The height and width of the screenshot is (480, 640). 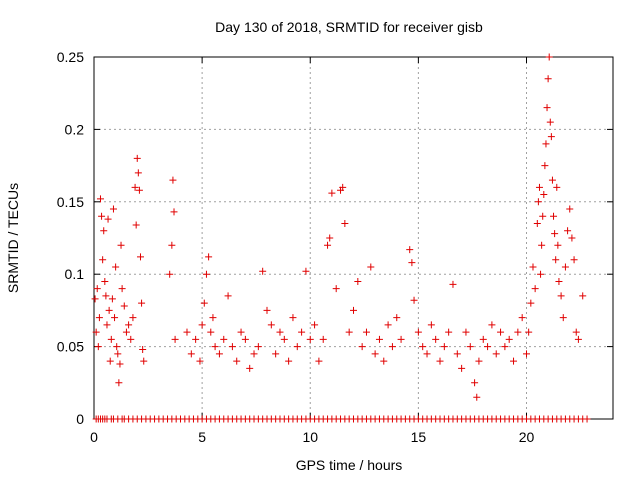 What do you see at coordinates (419, 437) in the screenshot?
I see `x-tick-label: 15` at bounding box center [419, 437].